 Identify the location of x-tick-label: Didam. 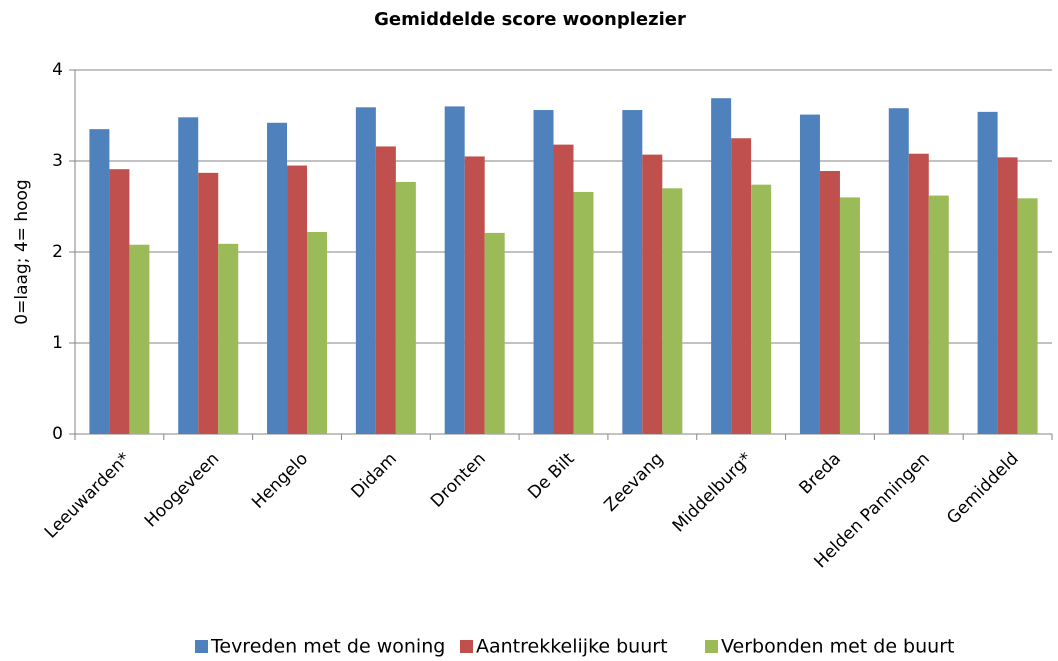
(373, 475).